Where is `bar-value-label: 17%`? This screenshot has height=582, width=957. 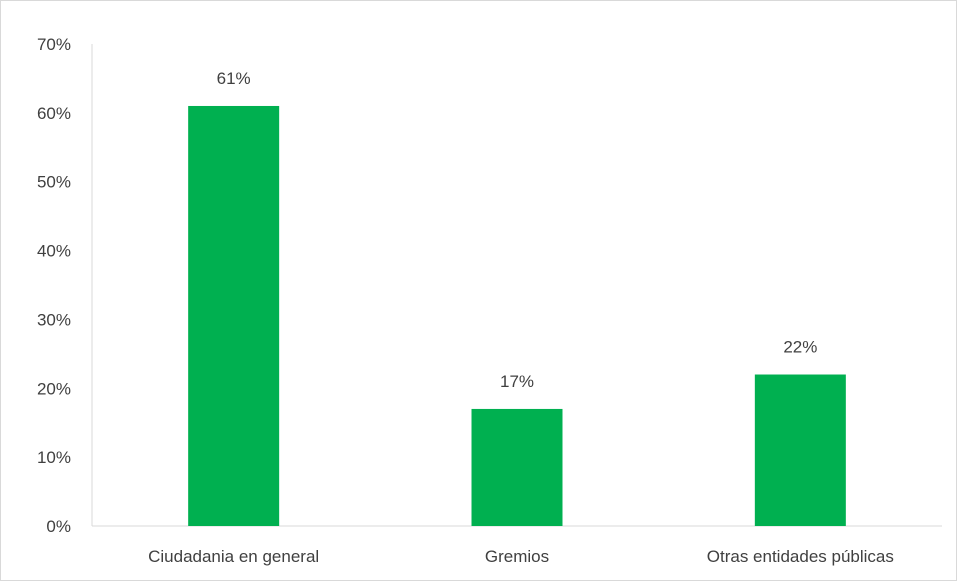
bar-value-label: 17% is located at coordinates (517, 381).